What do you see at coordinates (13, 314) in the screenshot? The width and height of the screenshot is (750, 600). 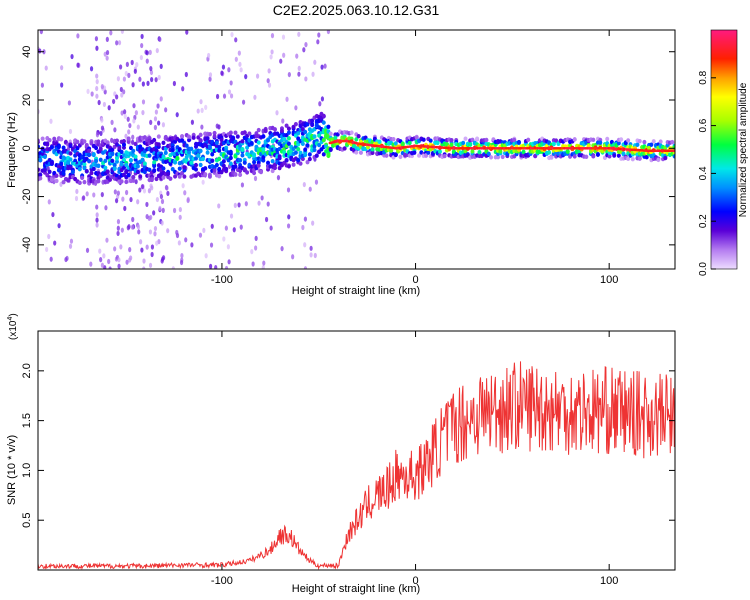 I see `snr-multiplier-close: )` at bounding box center [13, 314].